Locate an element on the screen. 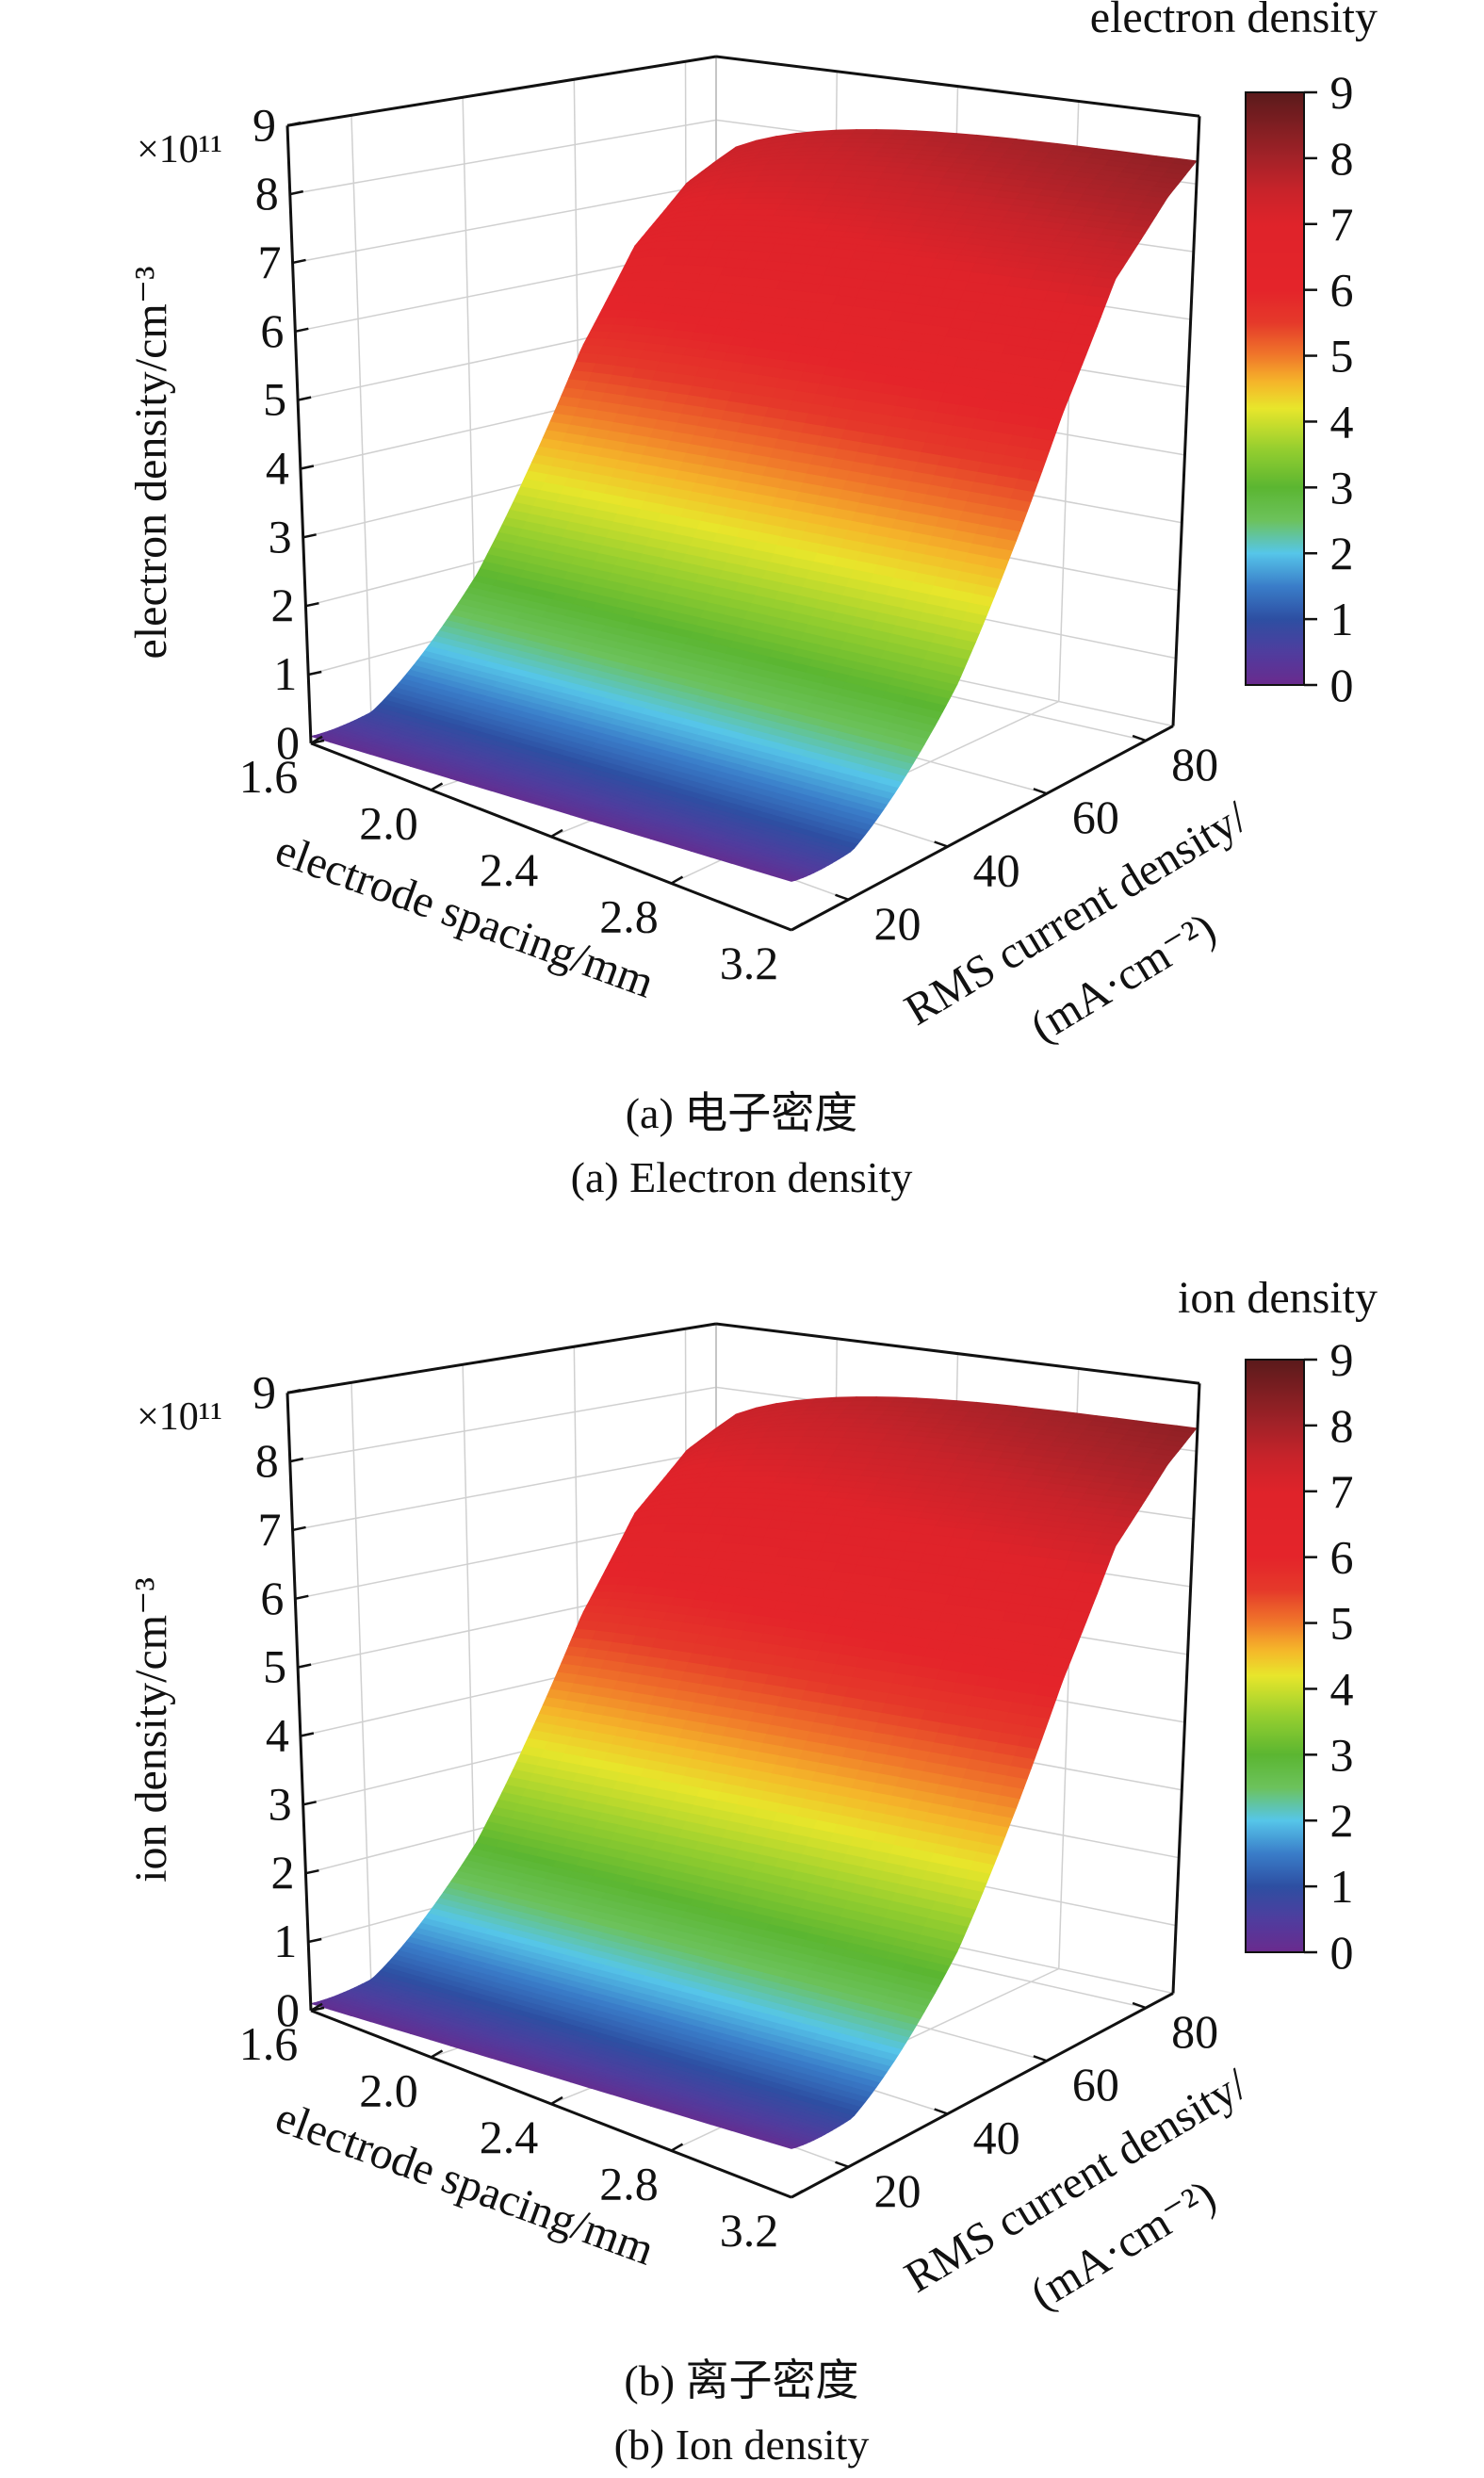 The image size is (1484, 2478). box-edge-right is located at coordinates (1186, 421).